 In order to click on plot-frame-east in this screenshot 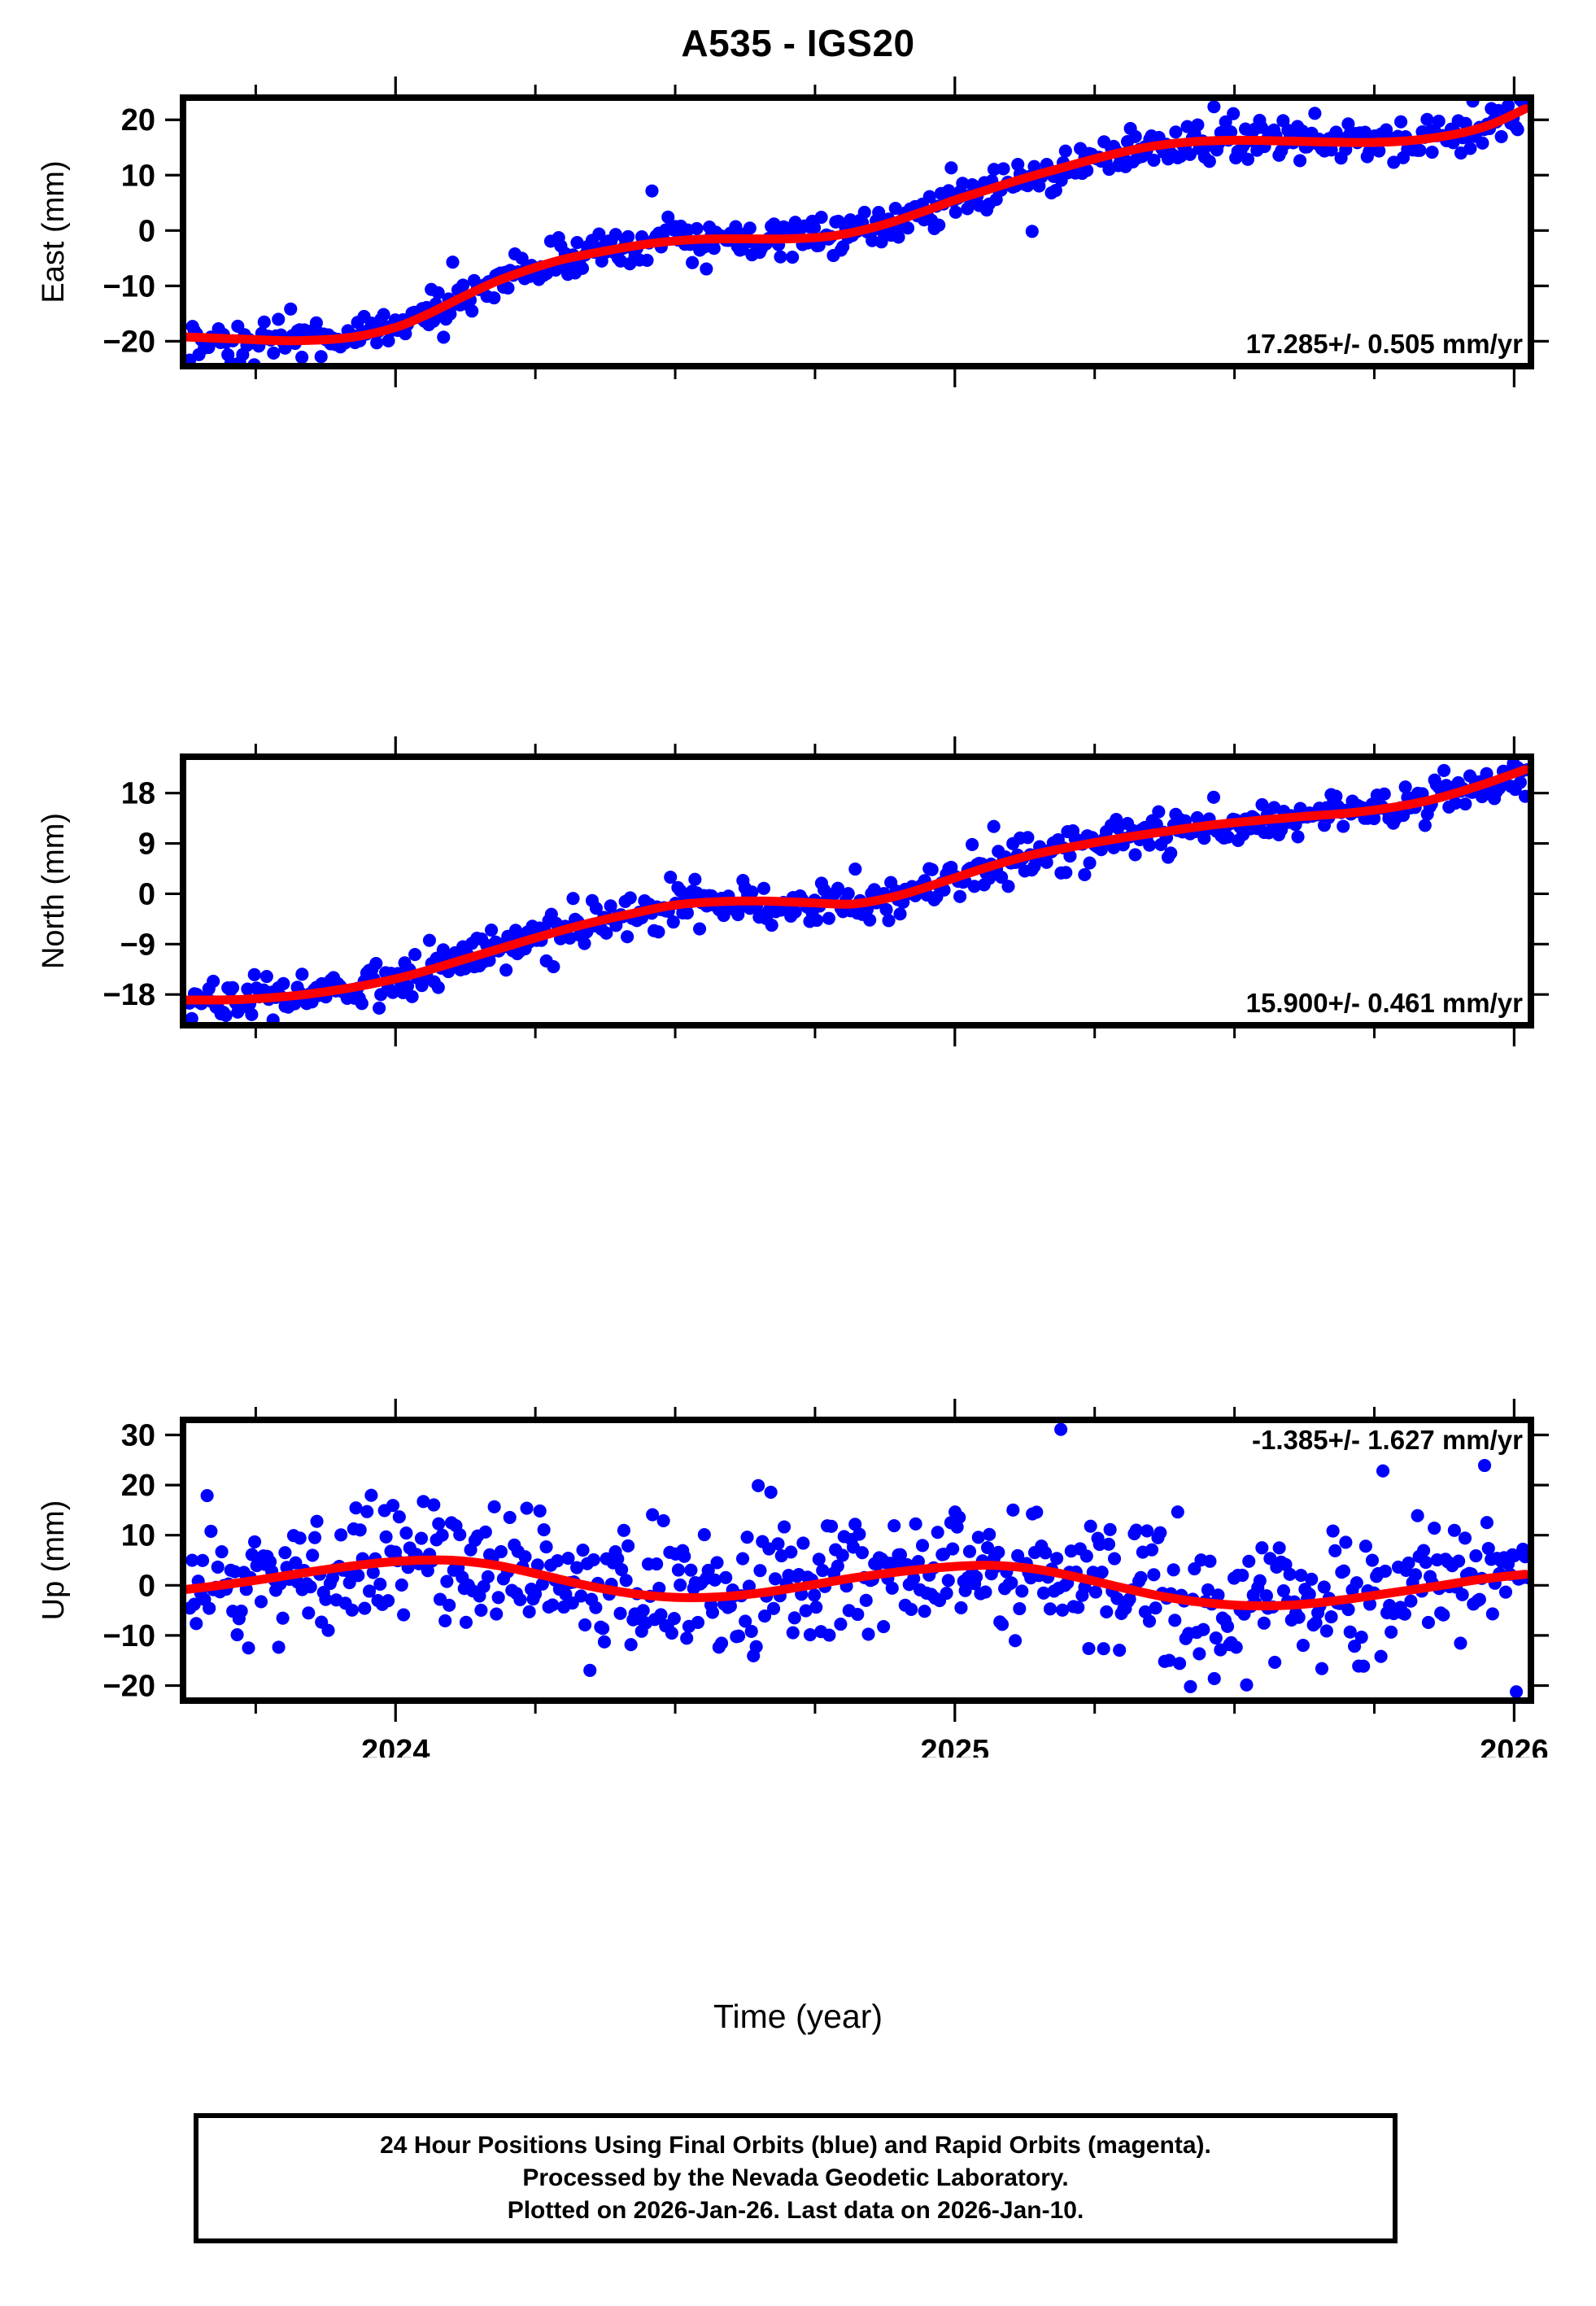, I will do `click(857, 231)`.